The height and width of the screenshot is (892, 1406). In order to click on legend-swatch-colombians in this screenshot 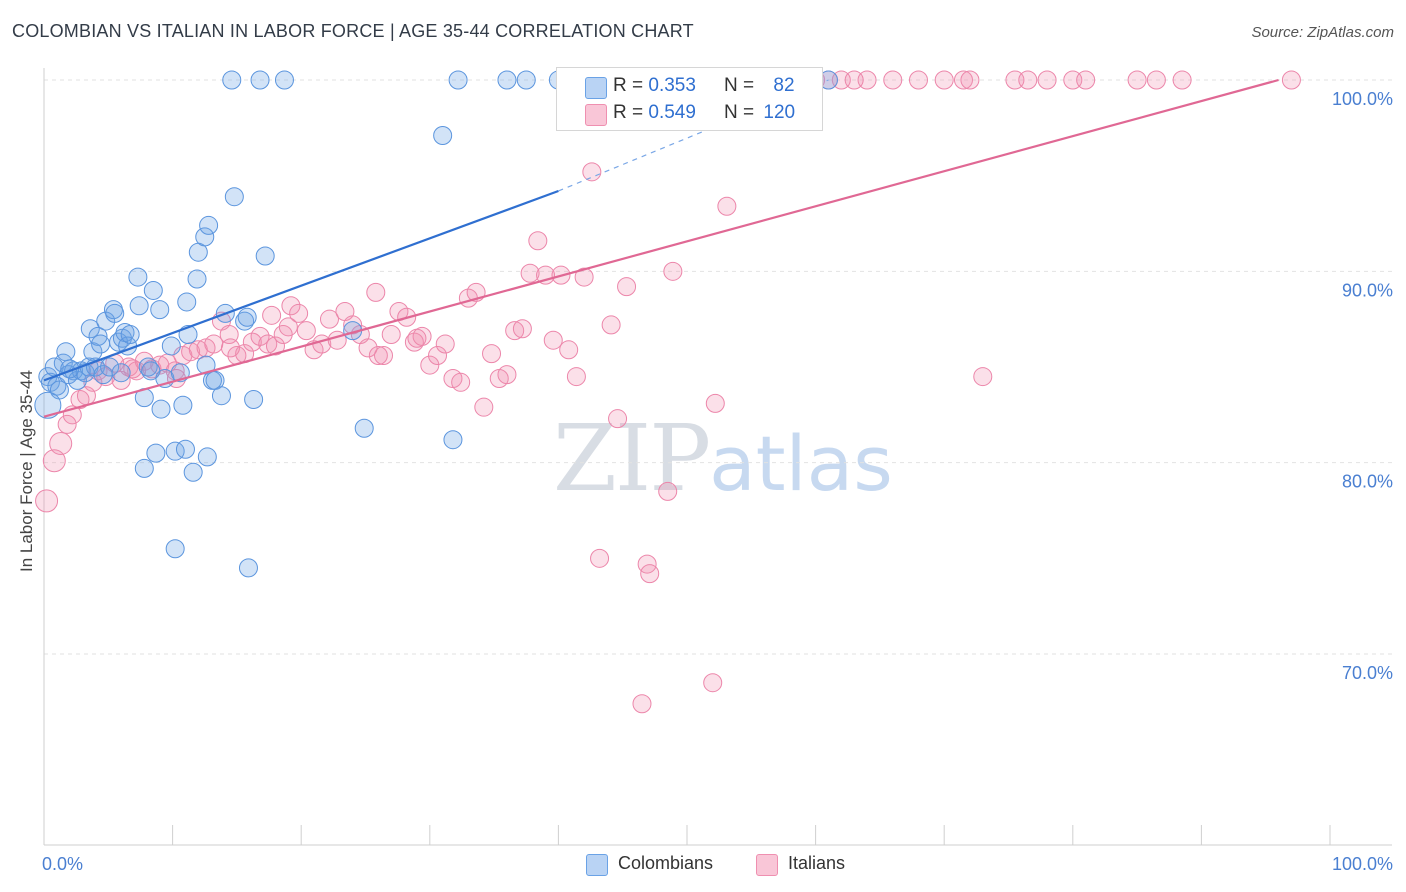, I will do `click(596, 88)`.